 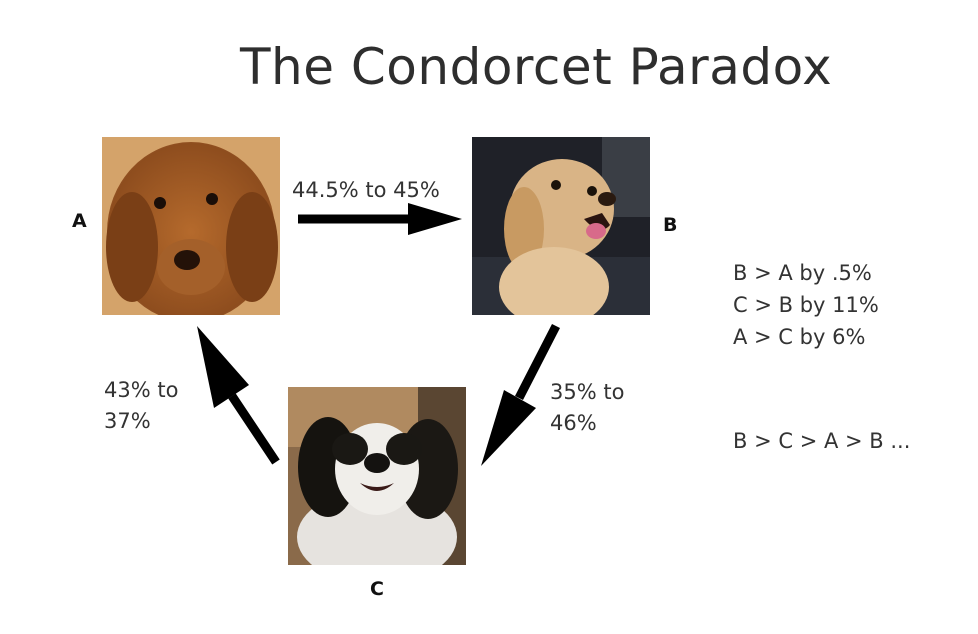 What do you see at coordinates (670, 225) in the screenshot?
I see `node-label-b: B` at bounding box center [670, 225].